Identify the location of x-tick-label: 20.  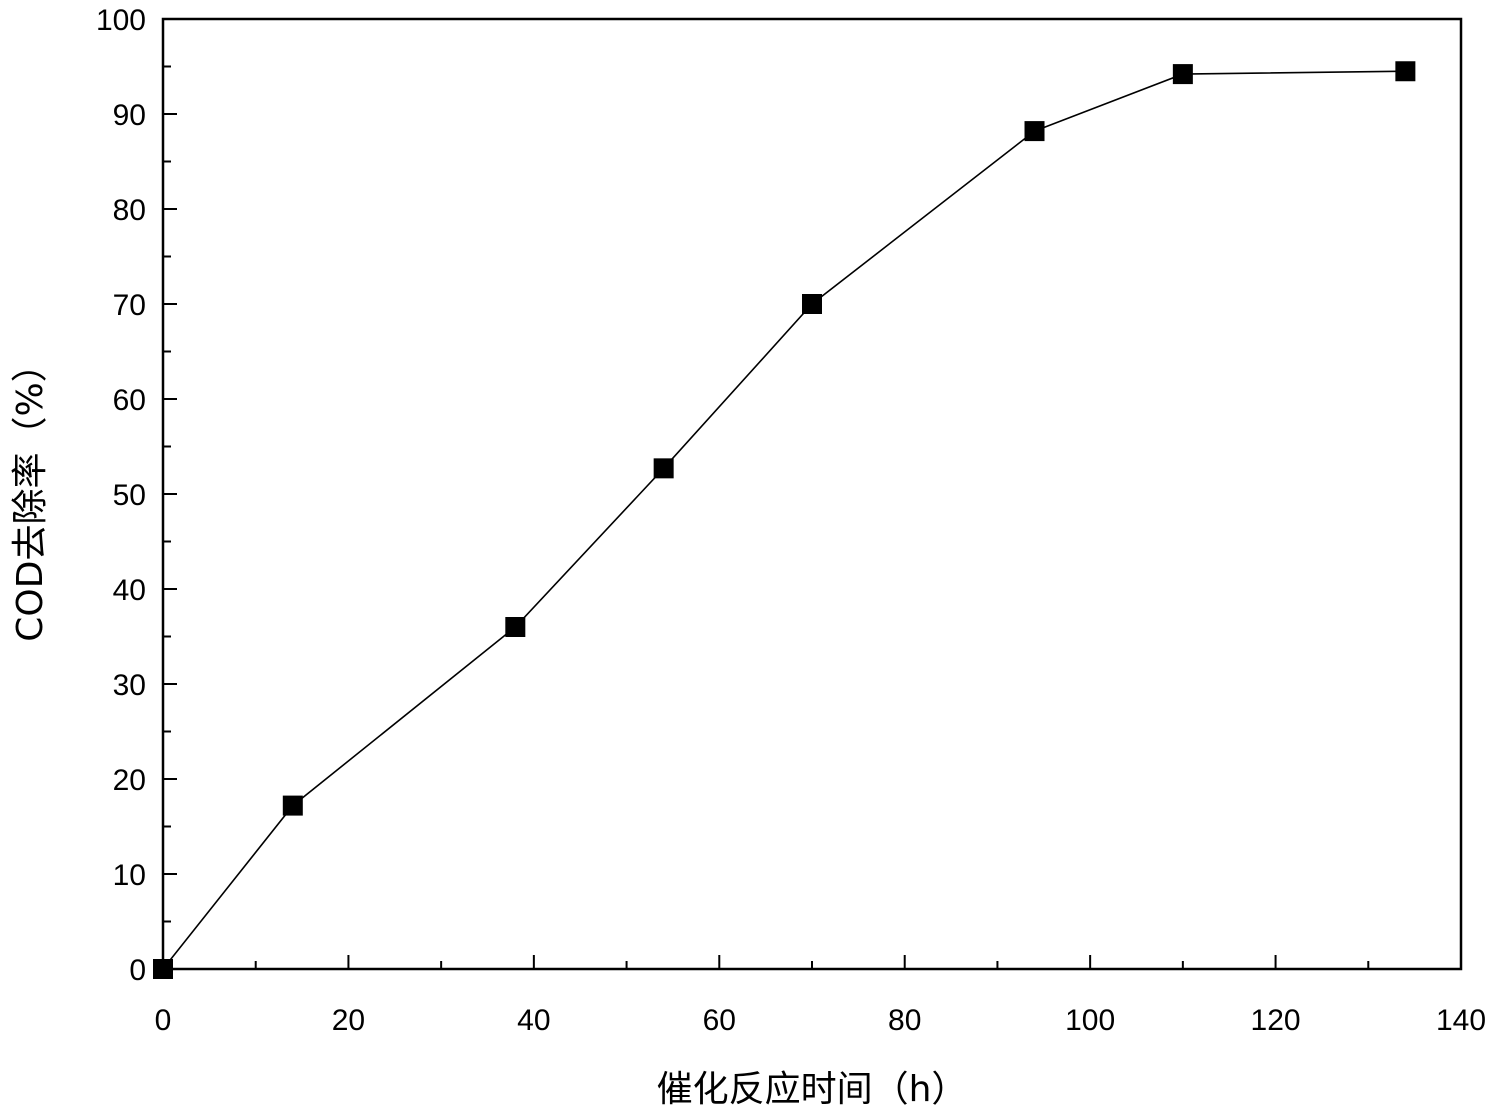
(348, 1020).